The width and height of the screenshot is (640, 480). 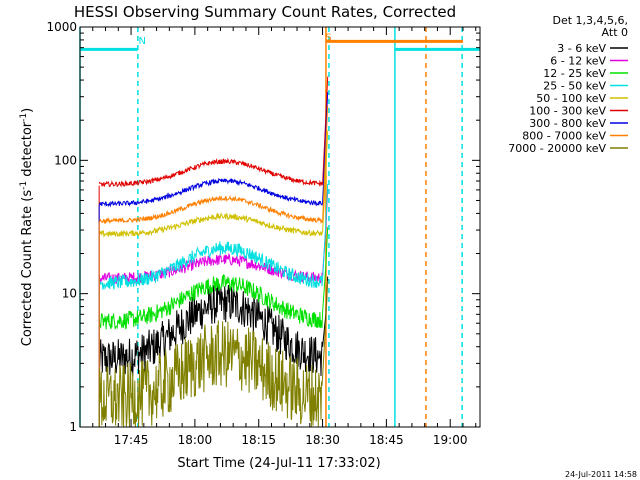 I want to click on series-7-line, so click(x=213, y=165).